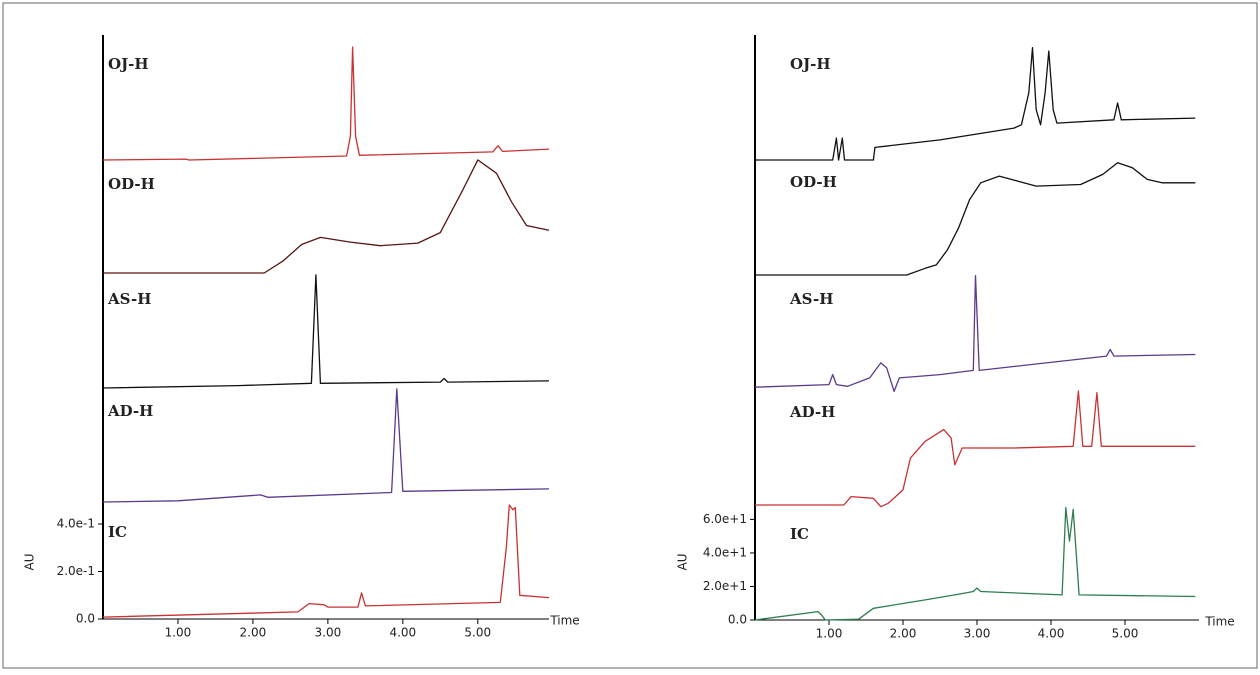 The image size is (1260, 675). What do you see at coordinates (725, 586) in the screenshot?
I see `y-tick-label: 2.0e+1` at bounding box center [725, 586].